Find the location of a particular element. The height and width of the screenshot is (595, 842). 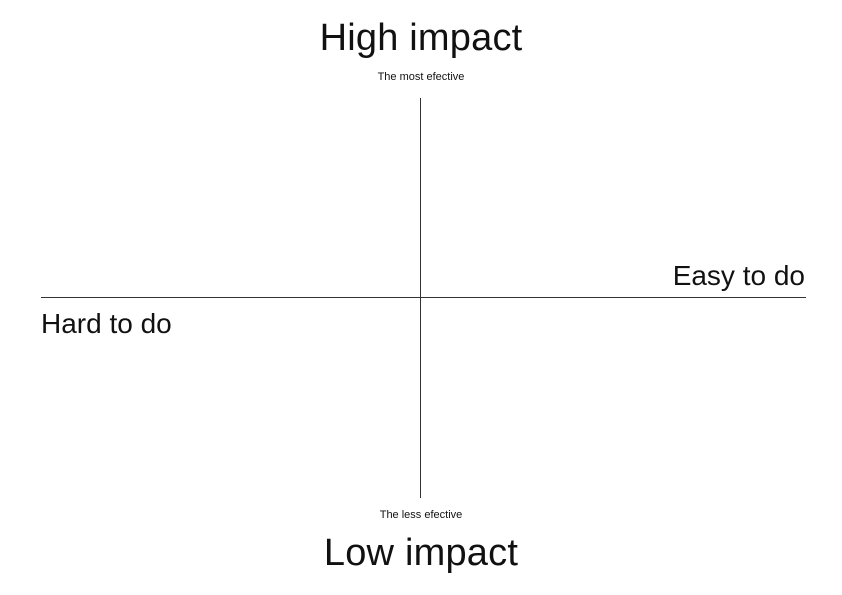

horizontal-axis is located at coordinates (423, 297).